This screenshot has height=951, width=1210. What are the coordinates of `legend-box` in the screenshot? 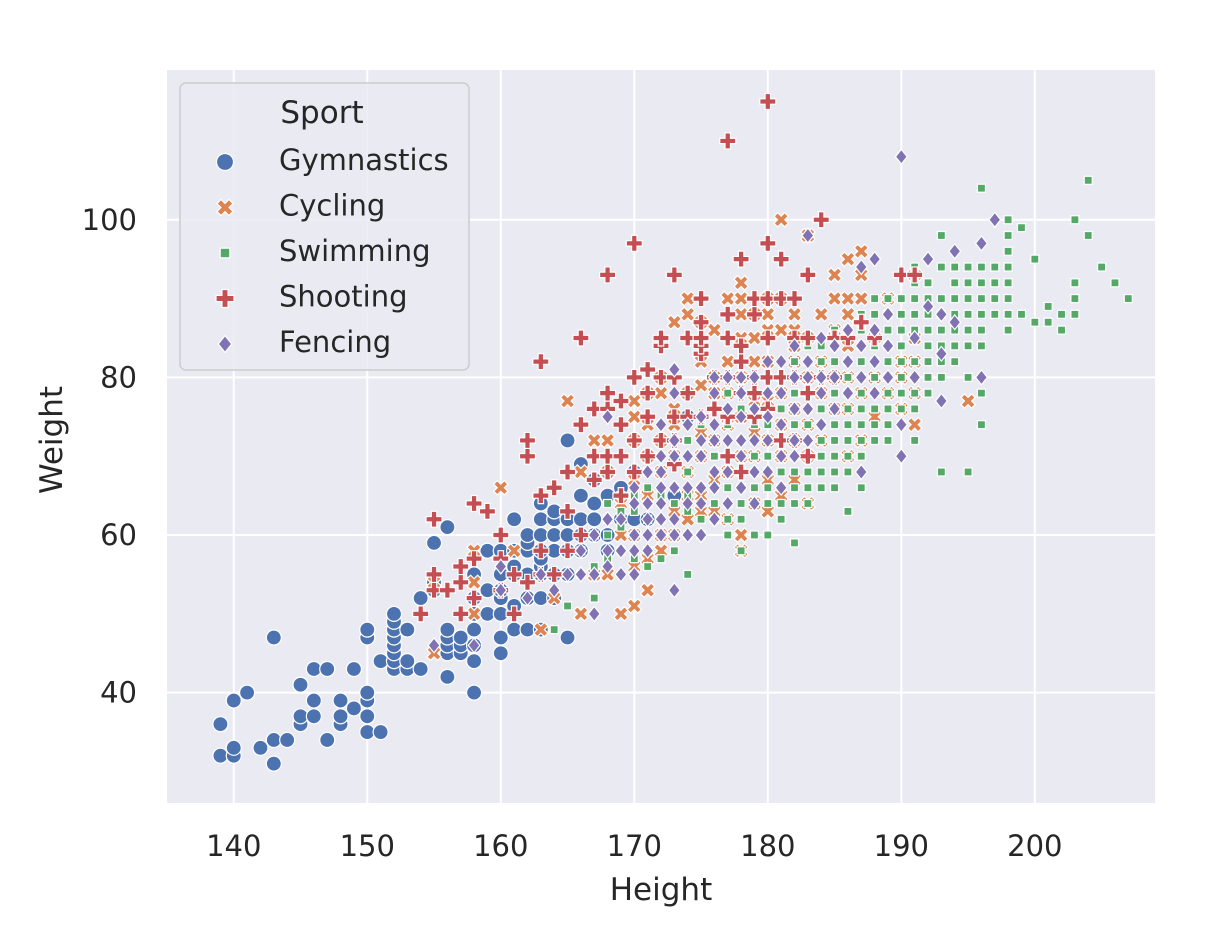 It's located at (324, 226).